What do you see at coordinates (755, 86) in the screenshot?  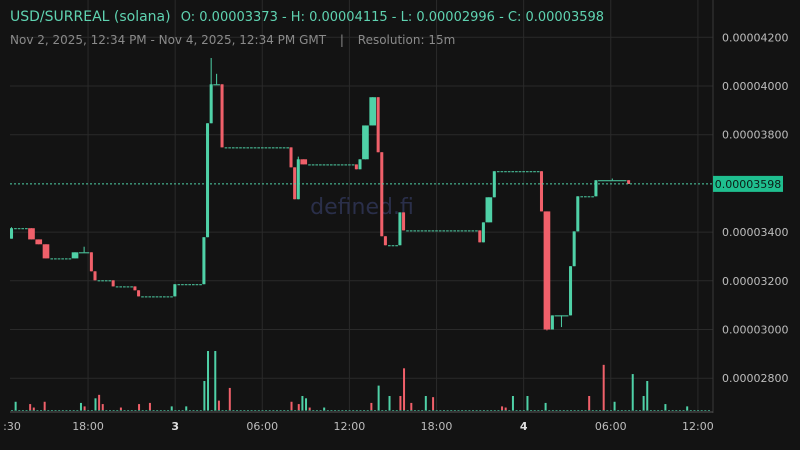 I see `y-tick-label: 0.00004000` at bounding box center [755, 86].